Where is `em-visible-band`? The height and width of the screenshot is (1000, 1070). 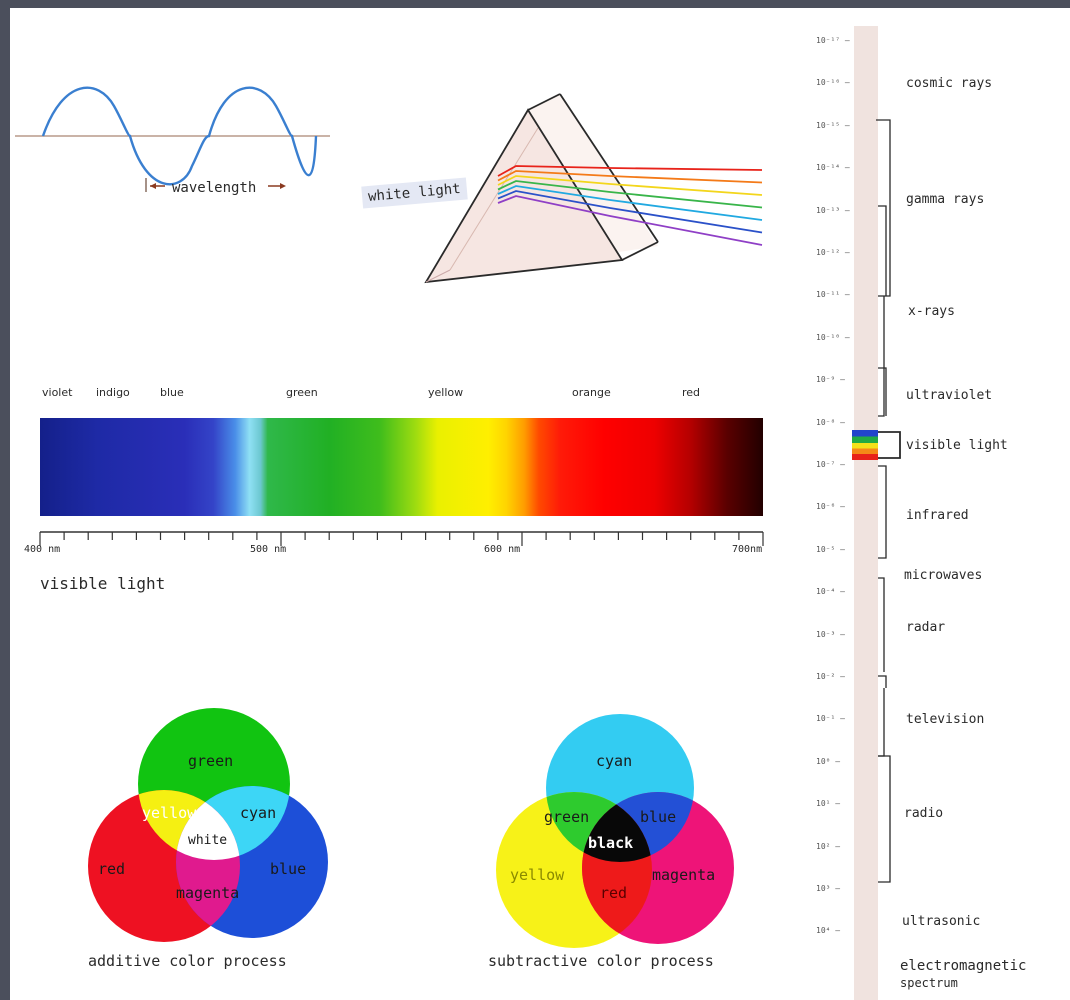
em-visible-band is located at coordinates (865, 445).